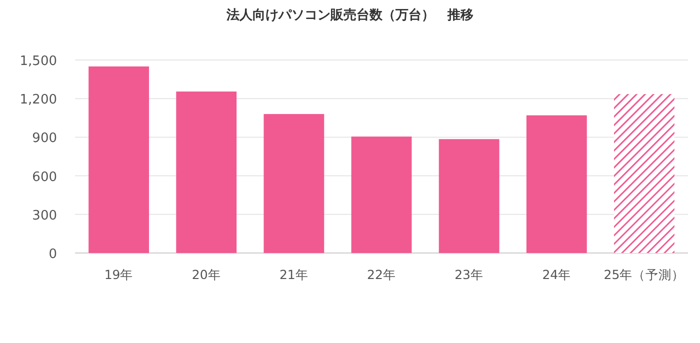  What do you see at coordinates (44, 138) in the screenshot?
I see `y-tick-label: 900` at bounding box center [44, 138].